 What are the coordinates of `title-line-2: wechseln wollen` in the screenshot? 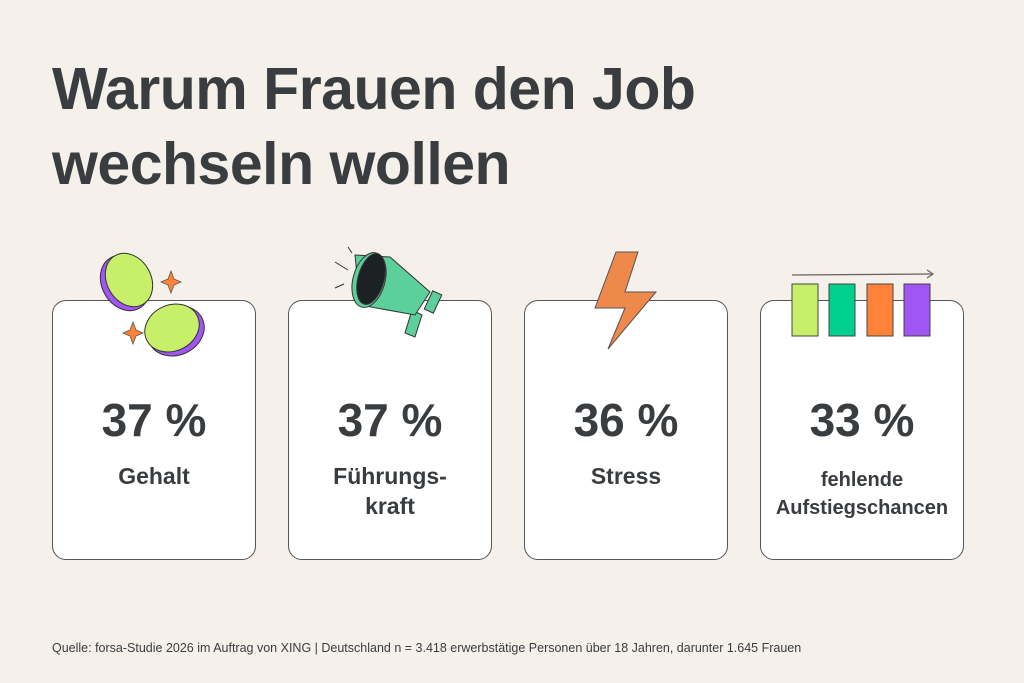 It's located at (281, 164).